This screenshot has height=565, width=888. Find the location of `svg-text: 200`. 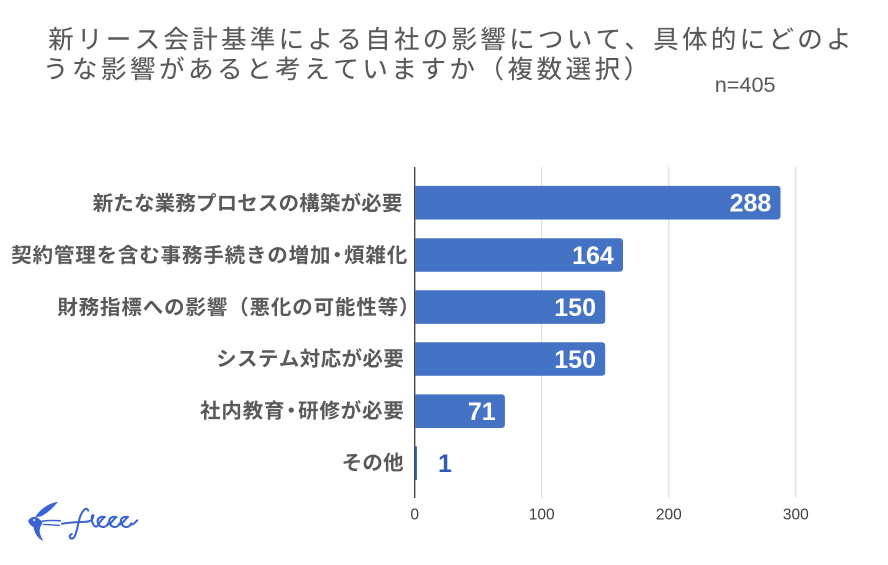

svg-text: 200 is located at coordinates (669, 515).